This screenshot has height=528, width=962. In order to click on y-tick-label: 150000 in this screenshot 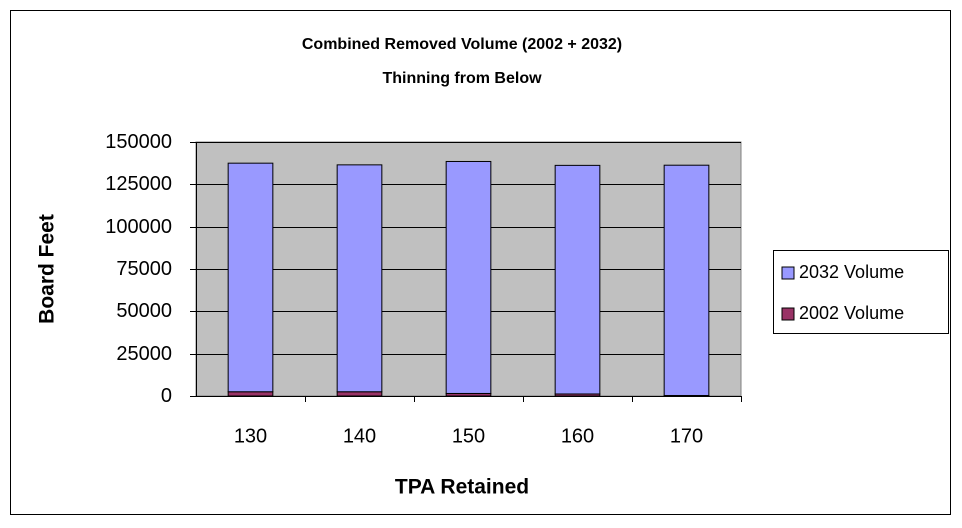, I will do `click(138, 142)`.